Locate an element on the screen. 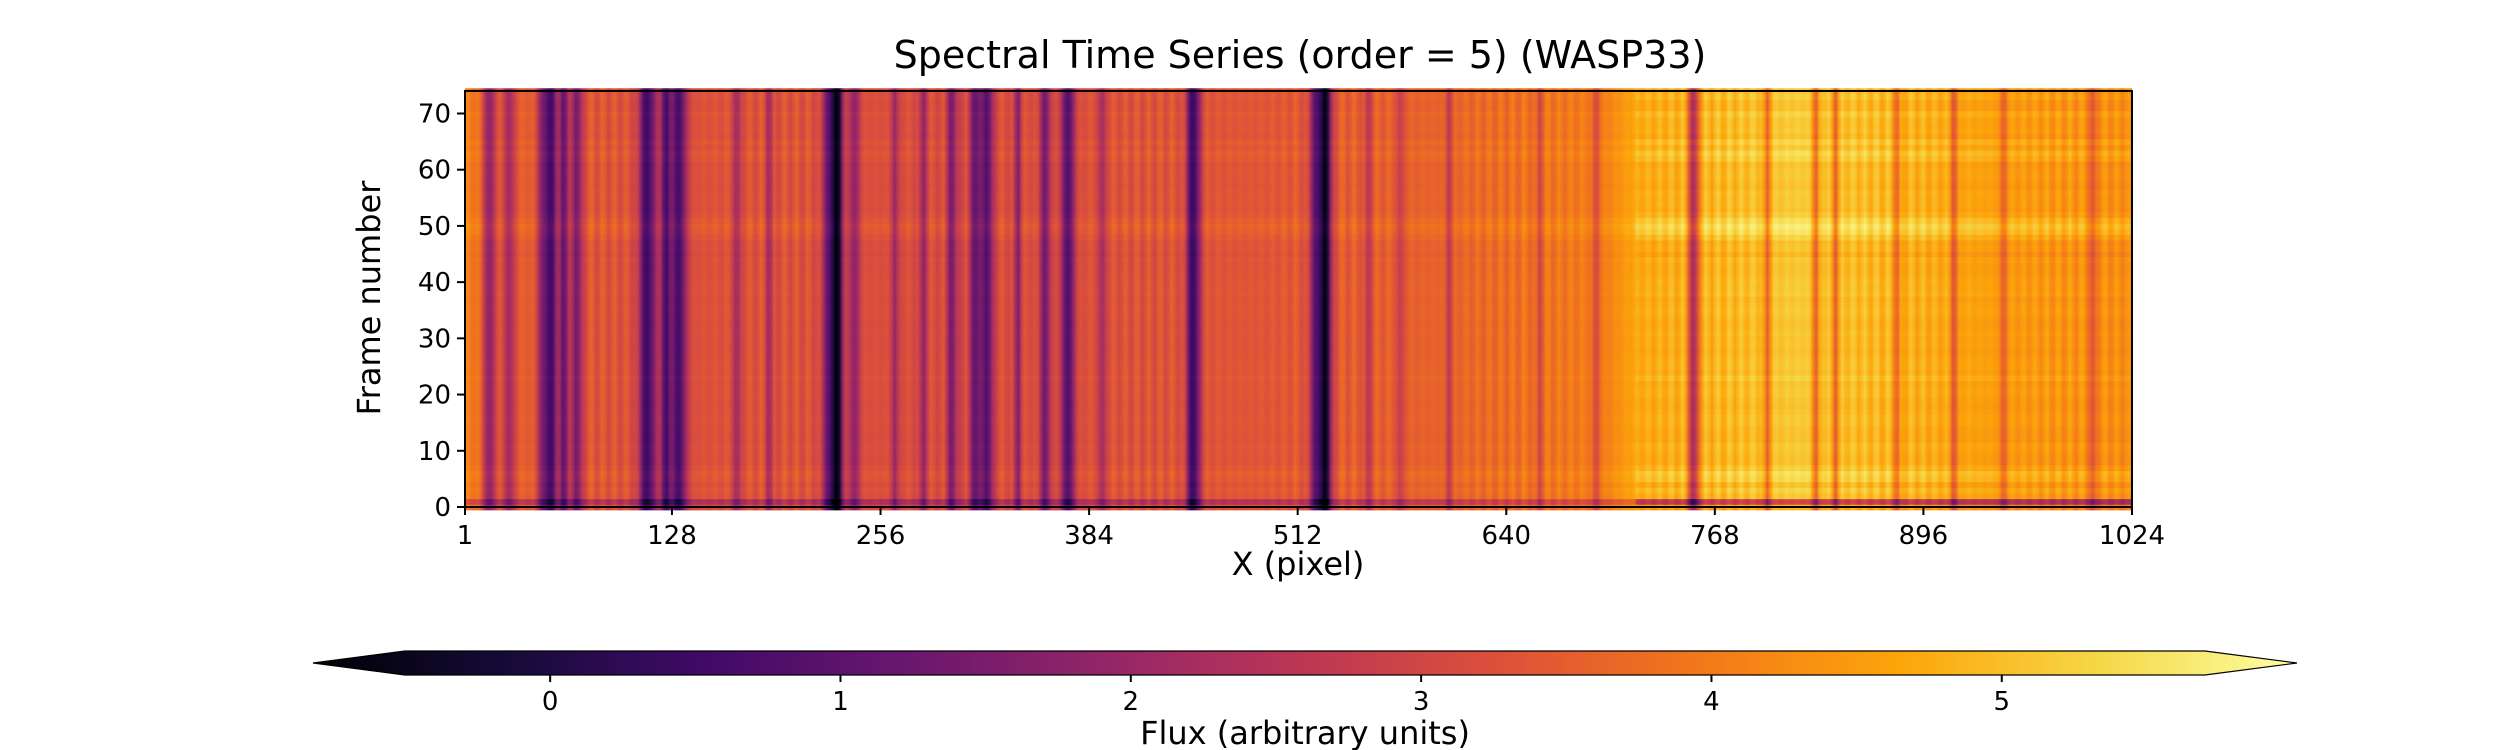 This screenshot has height=750, width=2520. colorbar-tick-label: 1 is located at coordinates (840, 702).